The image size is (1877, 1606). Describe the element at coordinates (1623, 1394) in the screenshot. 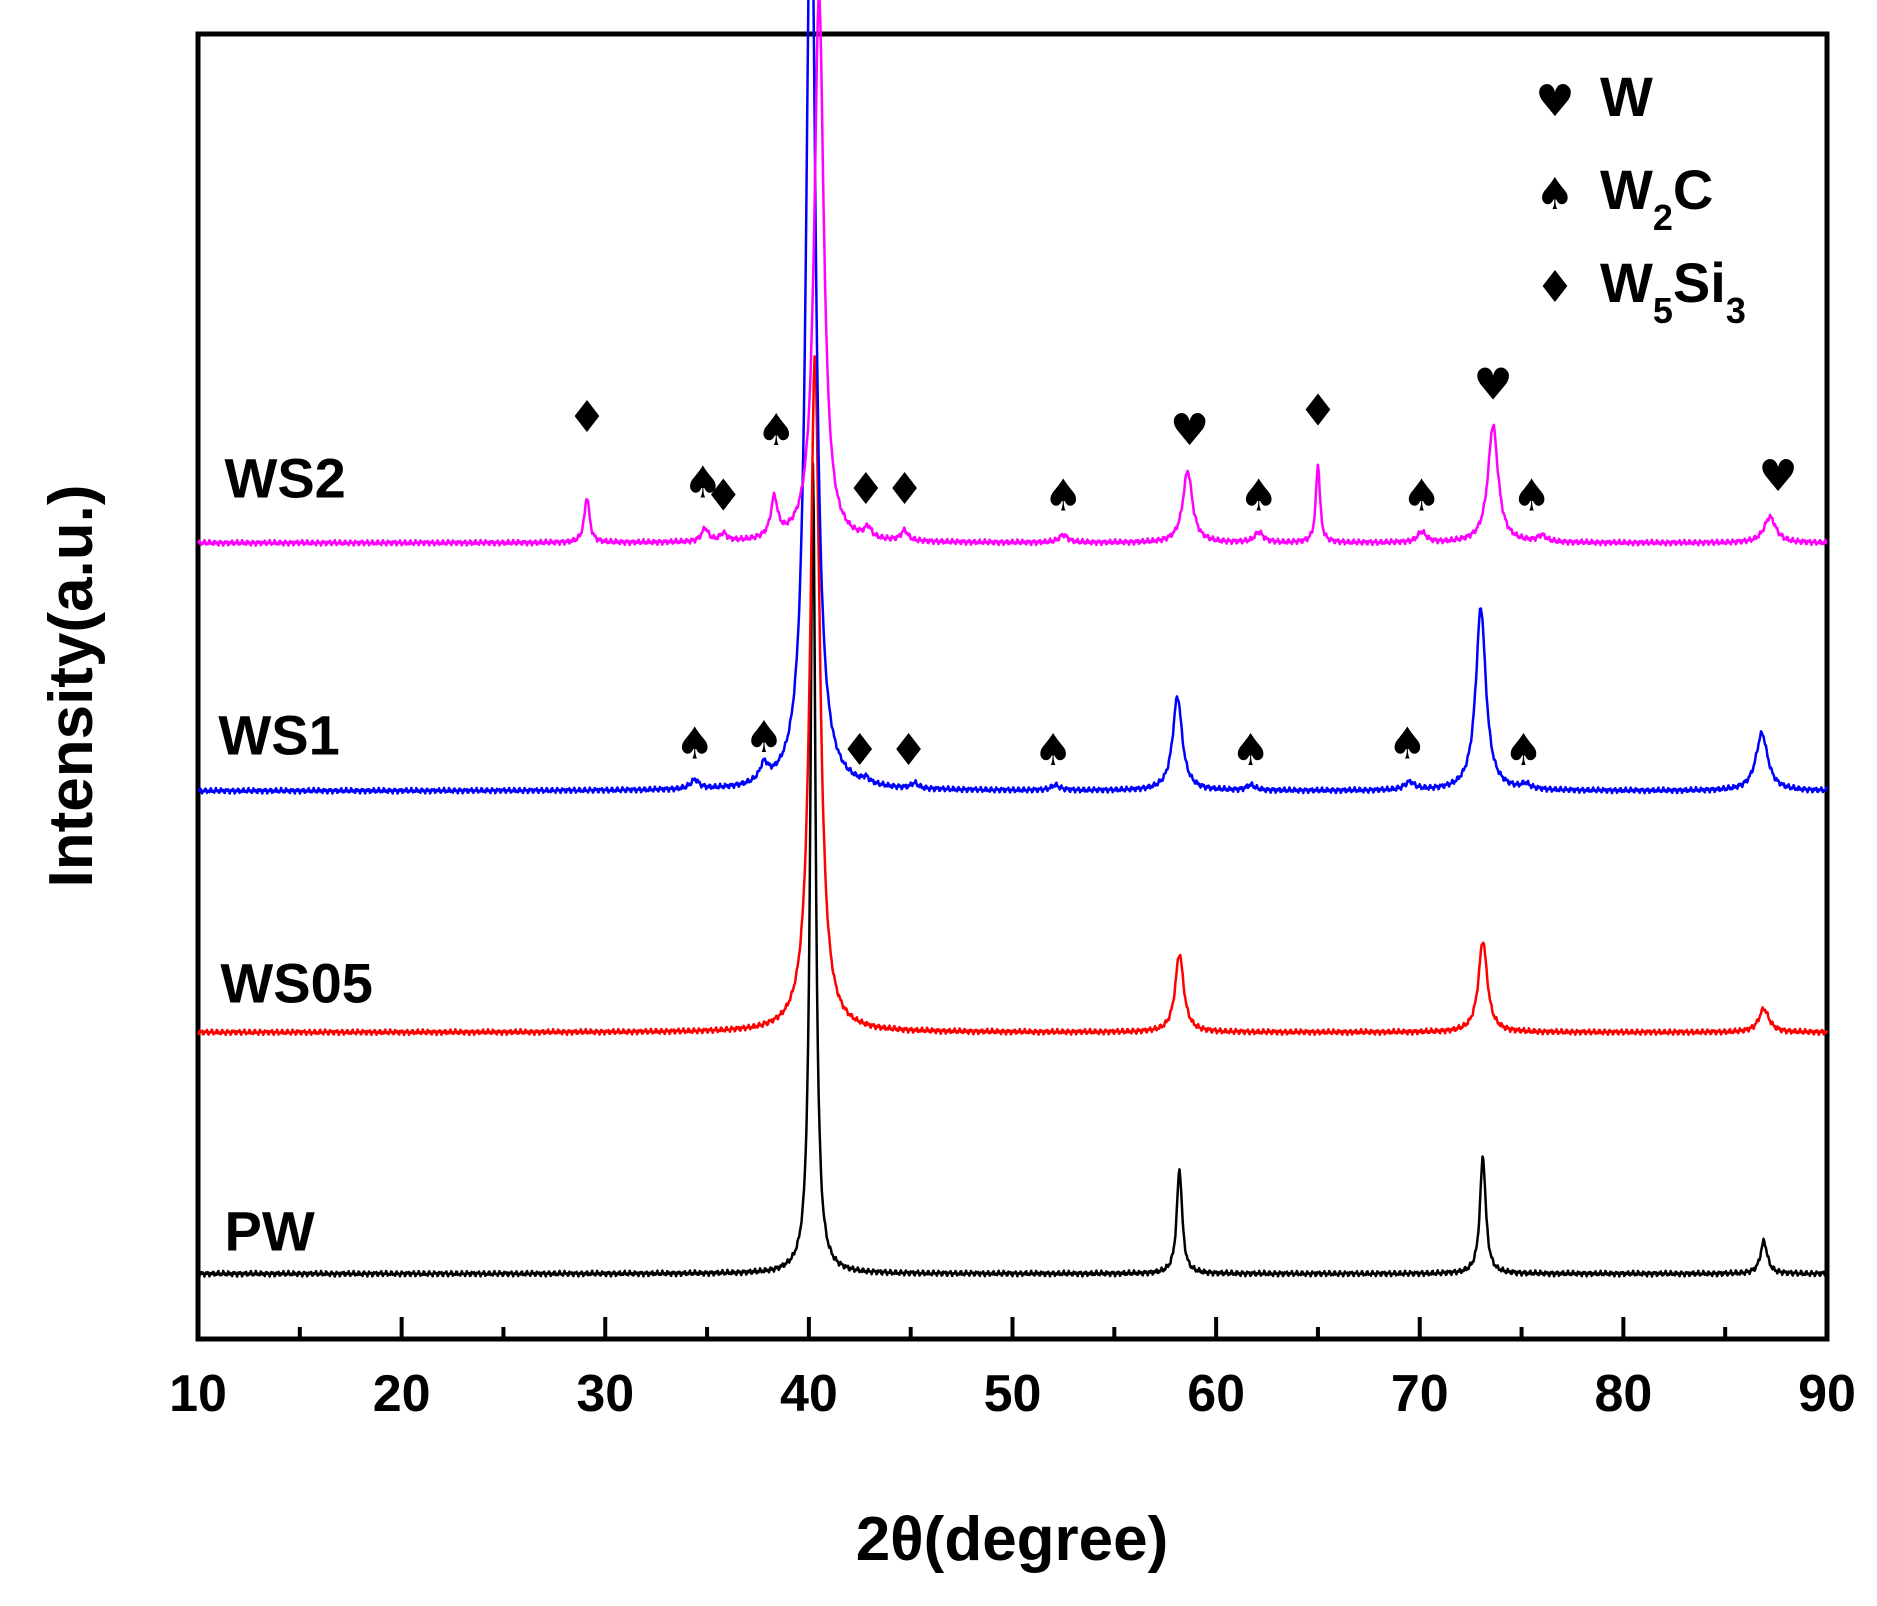

I see `x-tick-label: 80` at that location.